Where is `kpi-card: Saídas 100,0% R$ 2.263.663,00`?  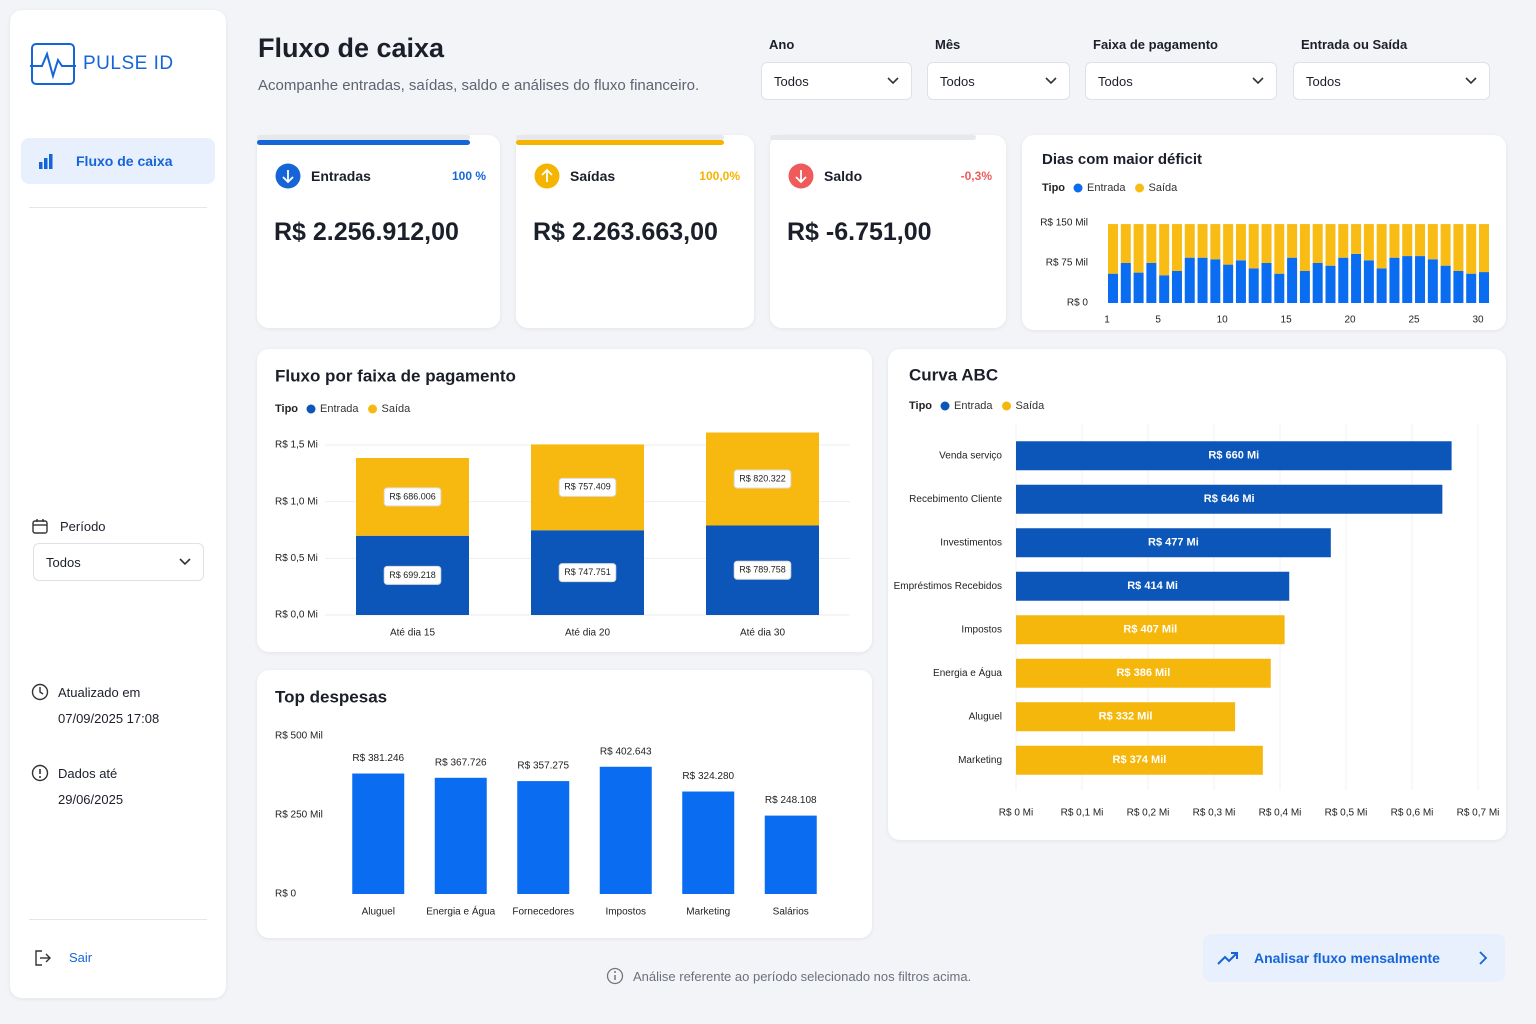 kpi-card: Saídas 100,0% R$ 2.263.663,00 is located at coordinates (635, 231).